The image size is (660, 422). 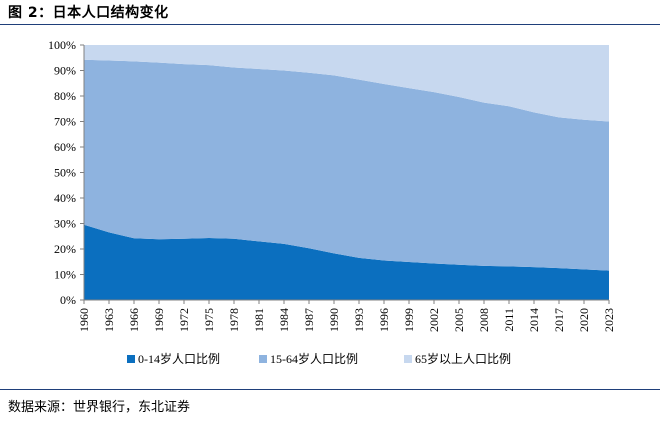 I want to click on y-tick-label: 0%, so click(x=68, y=300).